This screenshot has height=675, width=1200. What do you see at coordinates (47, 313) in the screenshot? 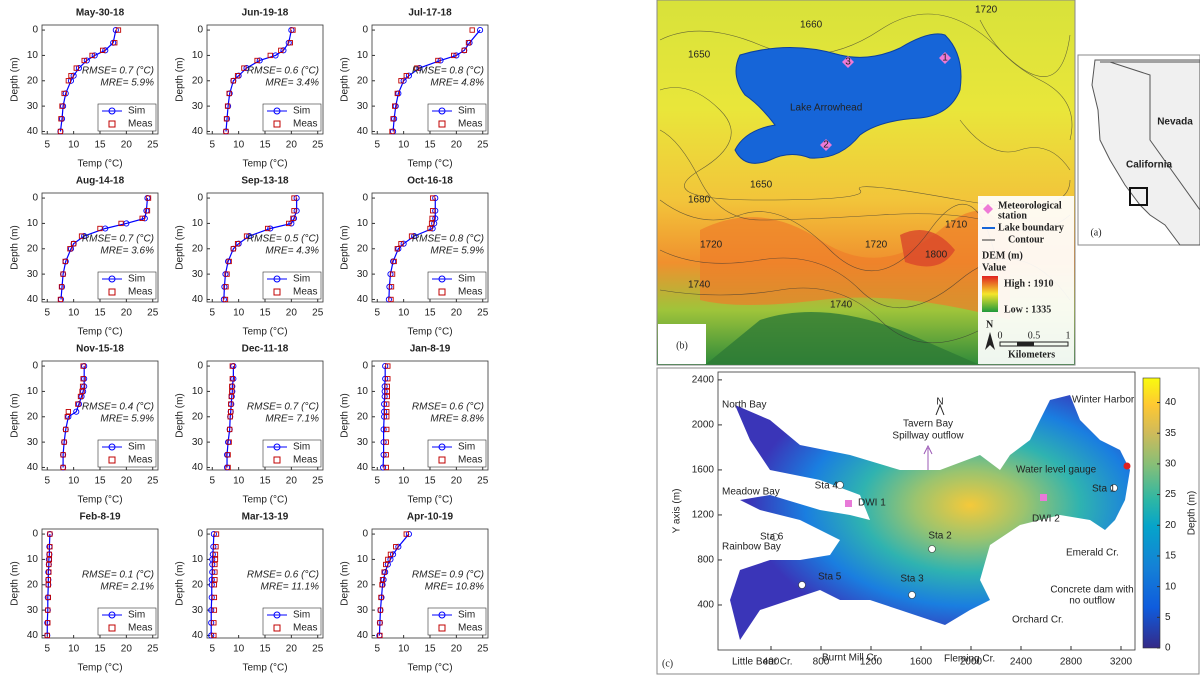
I see `x-tick-label: 5` at bounding box center [47, 313].